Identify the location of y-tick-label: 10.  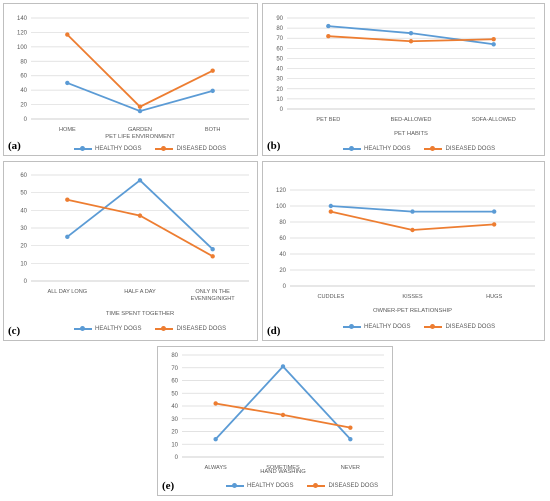
(279, 100).